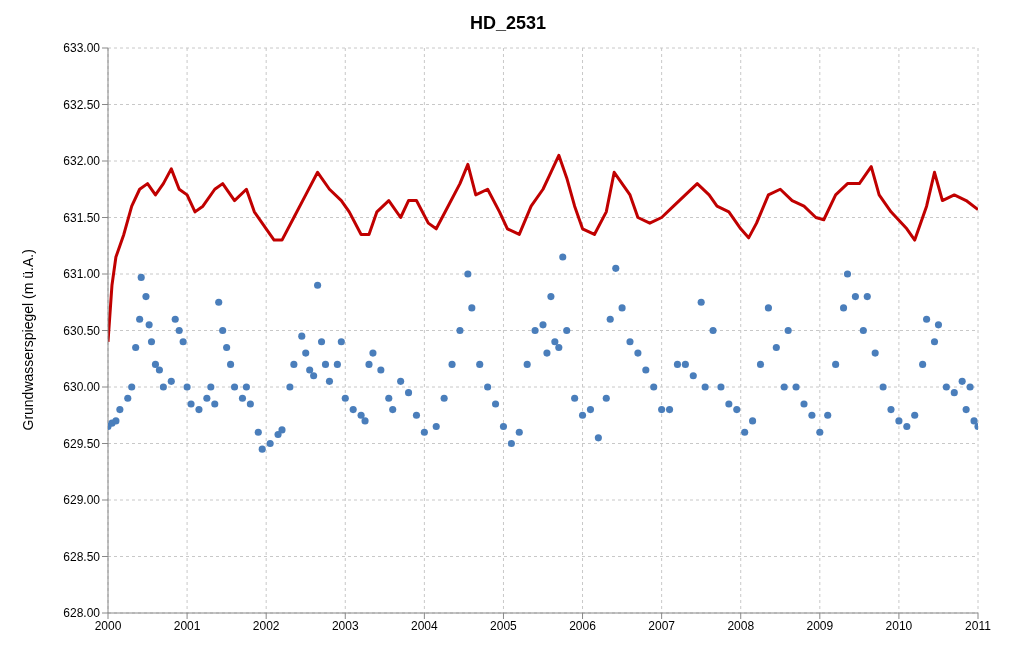 The height and width of the screenshot is (661, 1013). I want to click on y-tick-label: 628.00, so click(82, 613).